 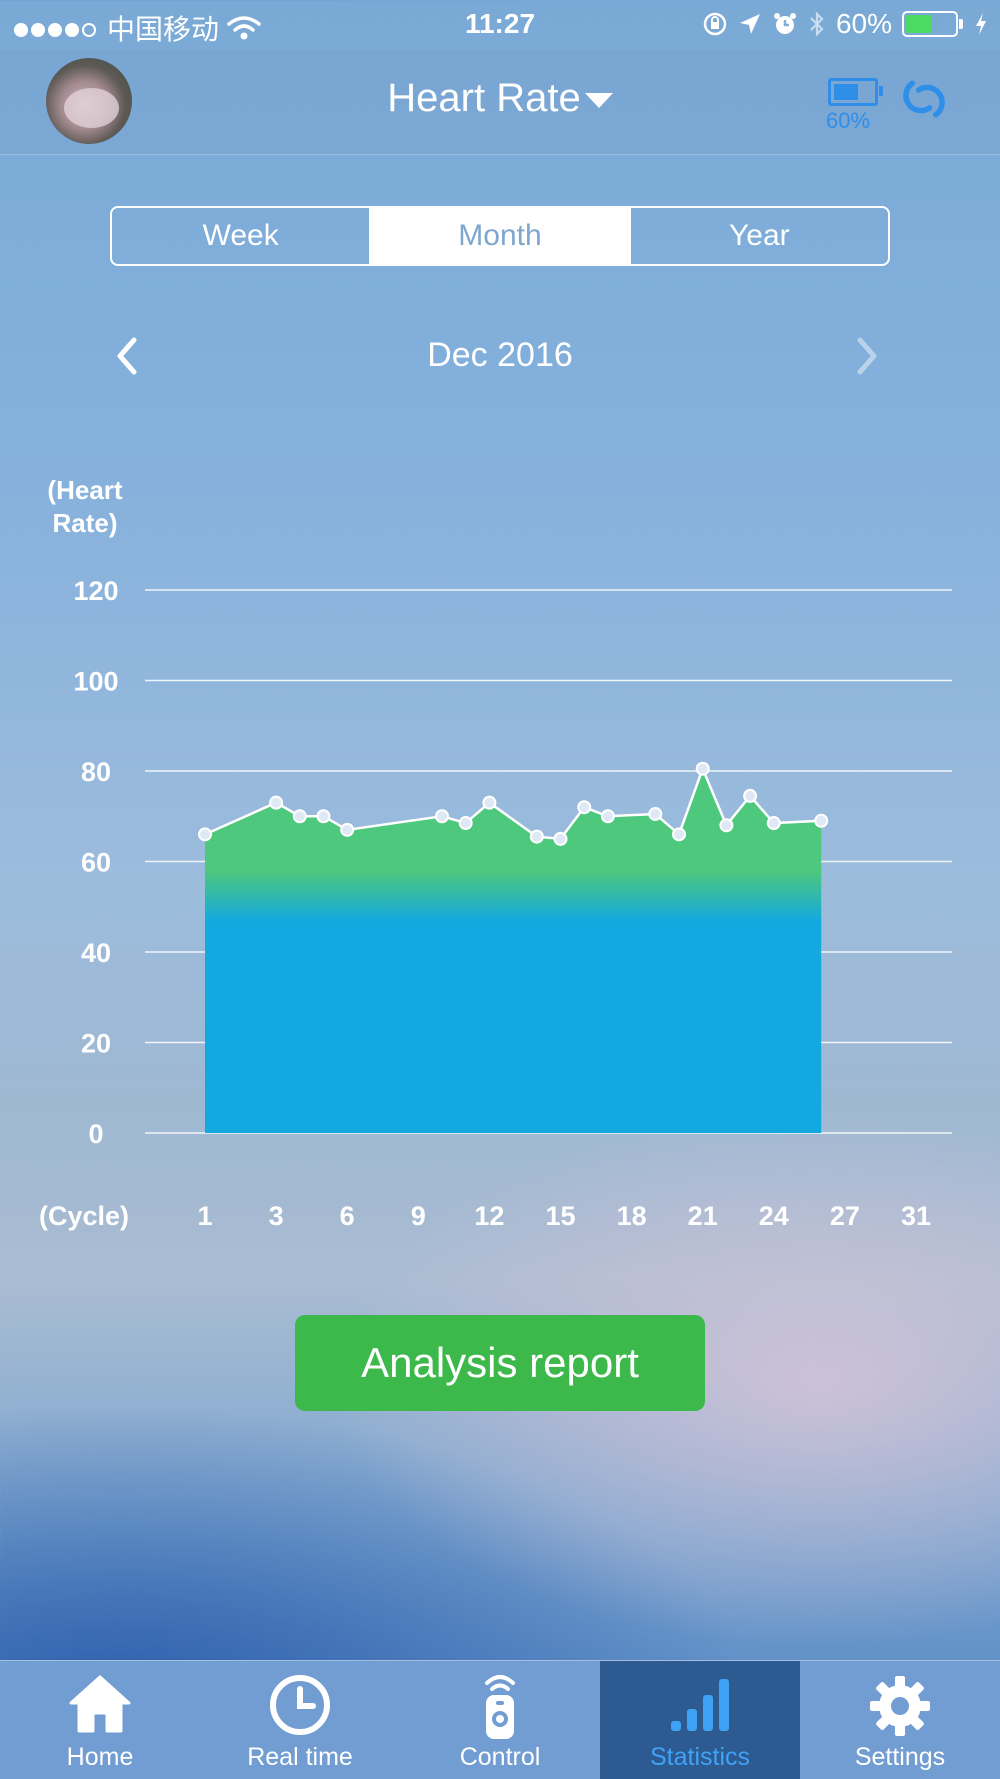 What do you see at coordinates (96, 772) in the screenshot?
I see `y-tick-label: 80` at bounding box center [96, 772].